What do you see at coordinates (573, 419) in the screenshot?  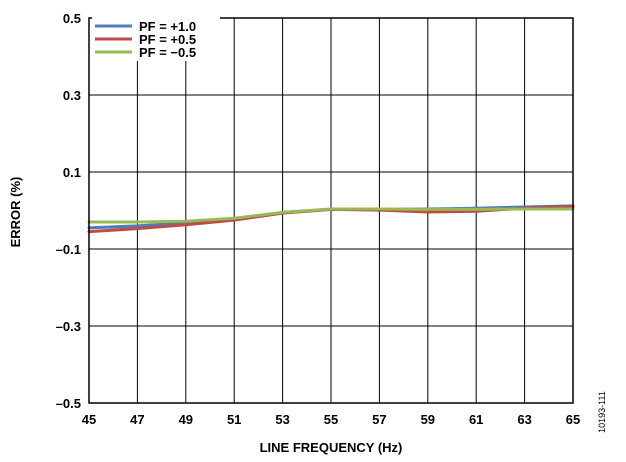 I see `x-tick-label: 65` at bounding box center [573, 419].